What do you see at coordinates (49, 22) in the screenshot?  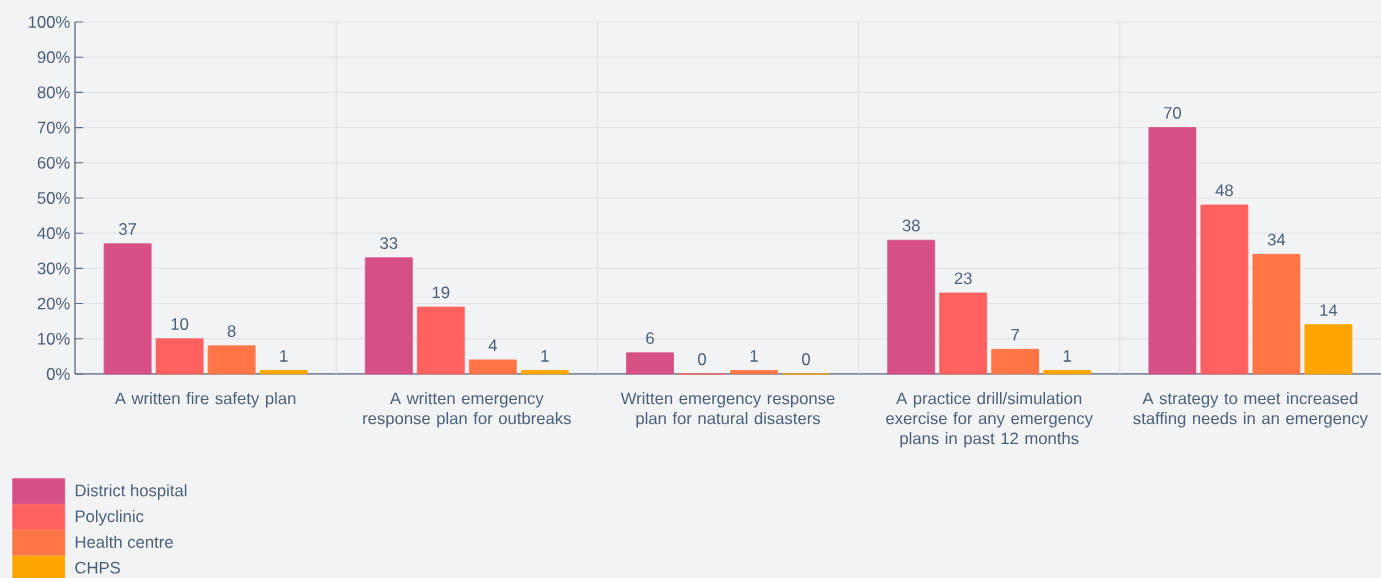 I see `y-tick-label: 100%` at bounding box center [49, 22].